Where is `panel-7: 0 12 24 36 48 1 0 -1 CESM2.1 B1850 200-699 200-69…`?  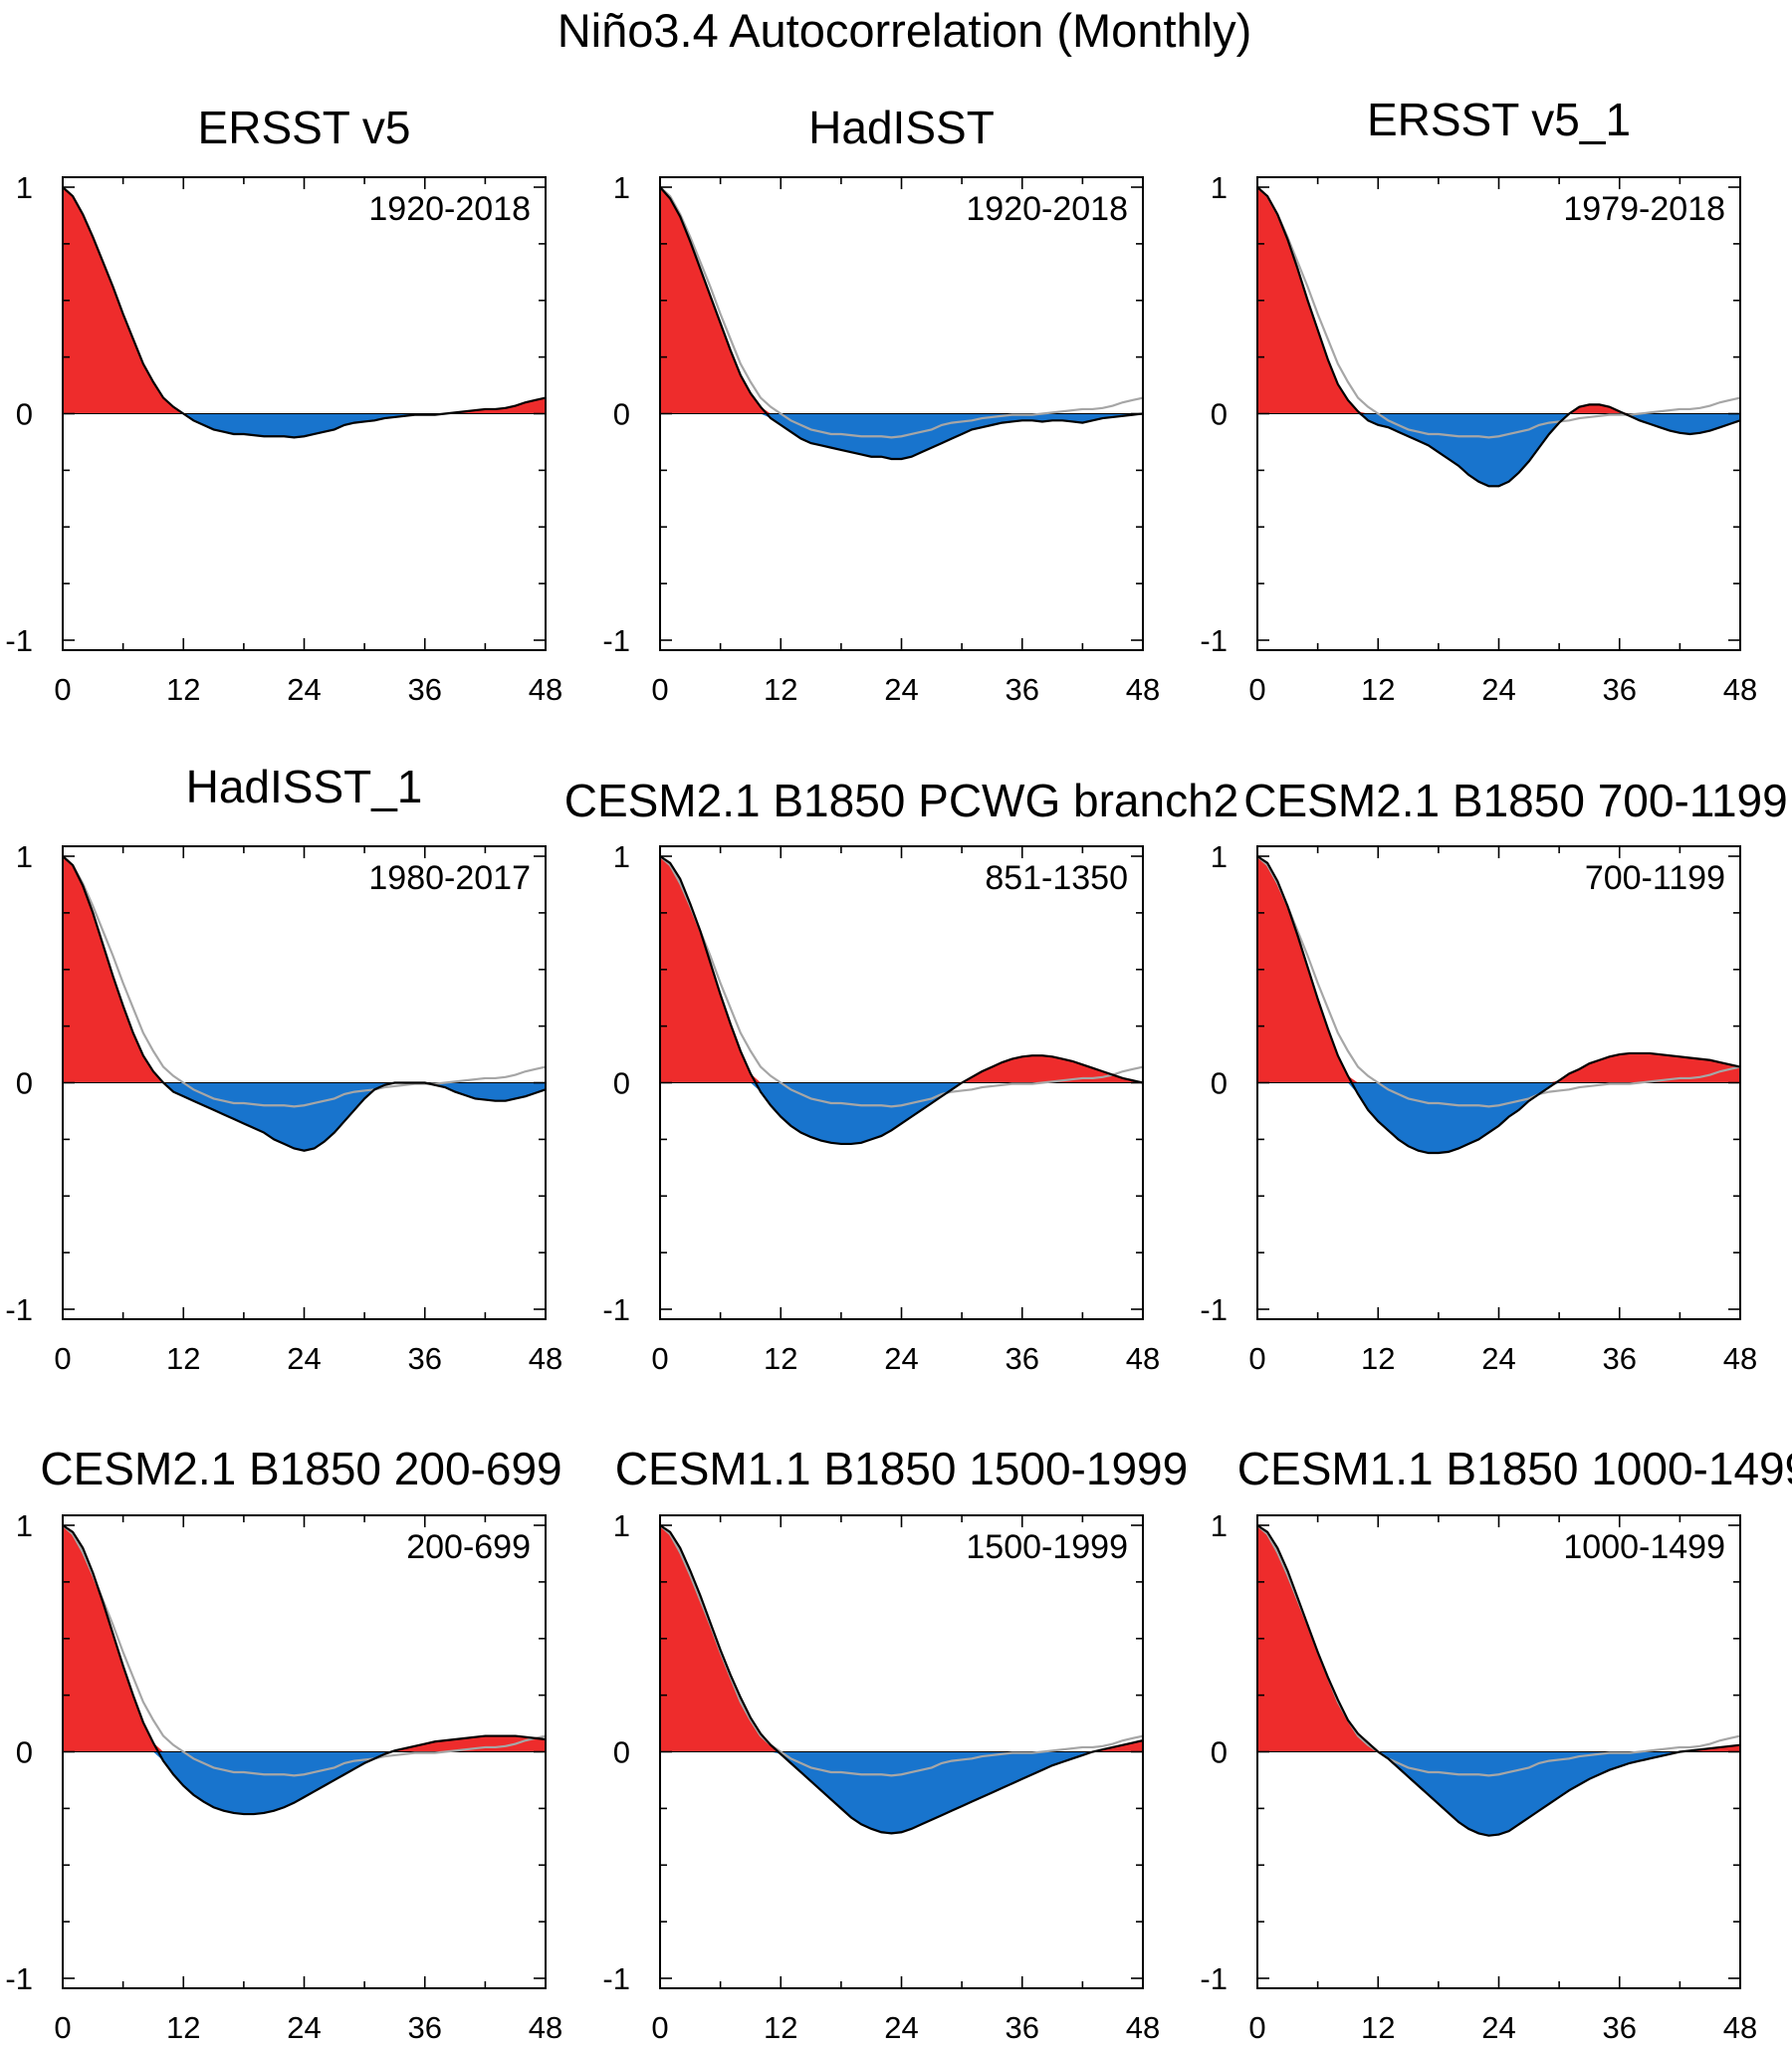
panel-7: 0 12 24 36 48 1 0 -1 CESM2.1 B1850 200-699 200-69… is located at coordinates (283, 1744).